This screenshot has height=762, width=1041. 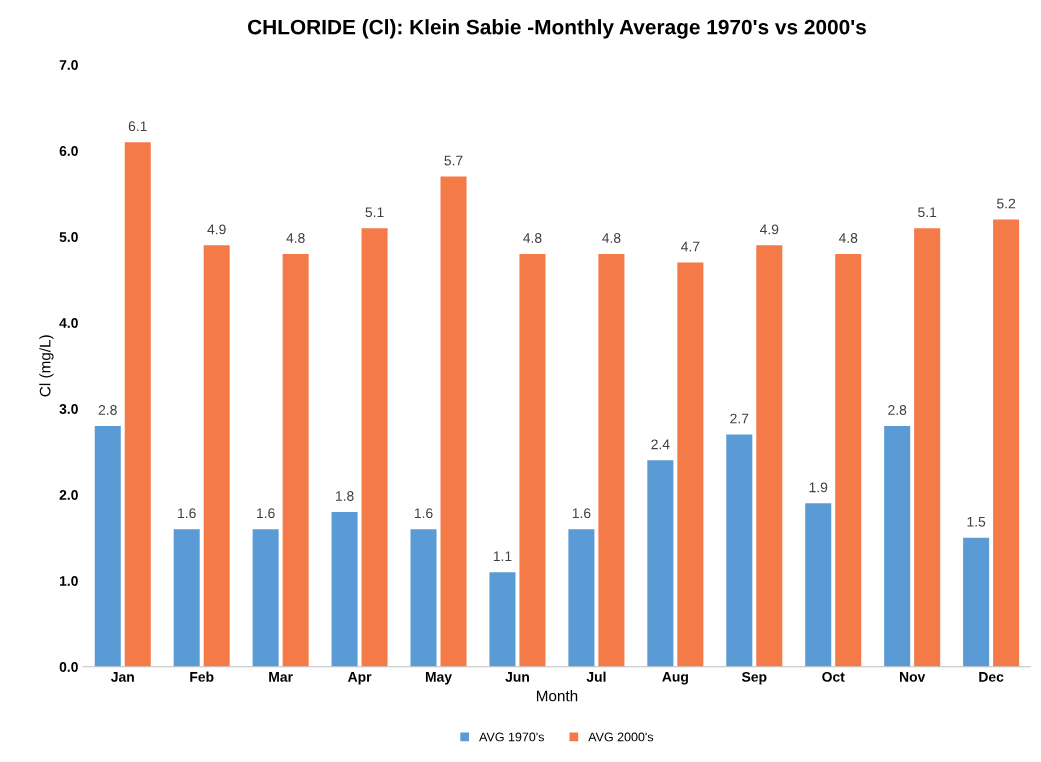 I want to click on y-tick-label: 4.0, so click(x=68, y=323).